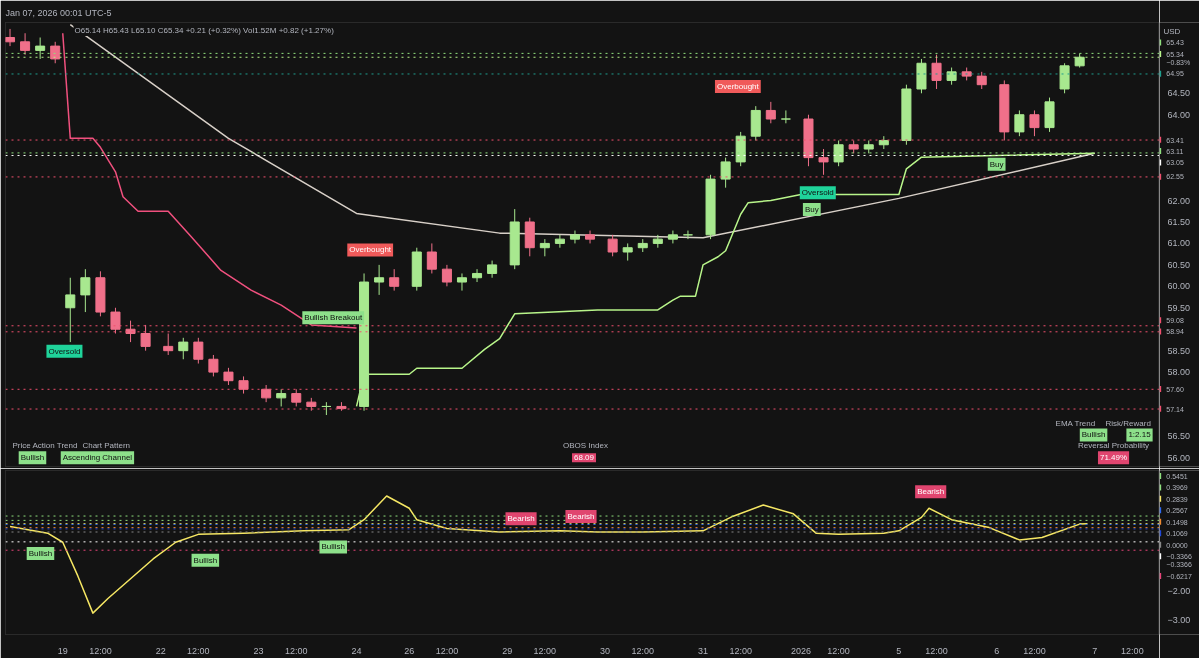 The height and width of the screenshot is (662, 1199). Describe the element at coordinates (605, 650) in the screenshot. I see `category-label: 30` at that location.